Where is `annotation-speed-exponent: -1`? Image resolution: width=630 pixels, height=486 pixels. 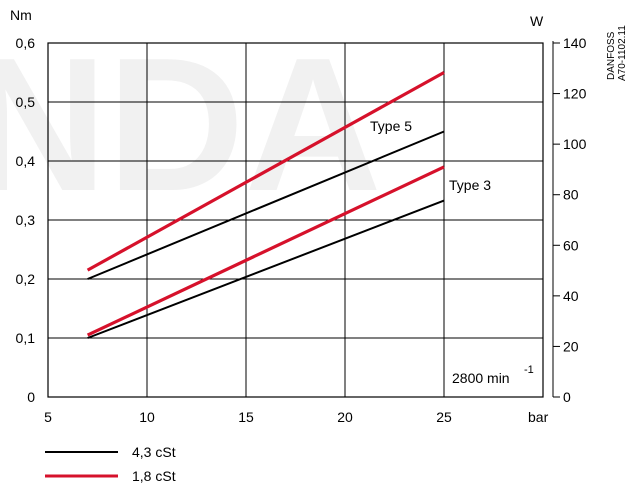 annotation-speed-exponent: -1 is located at coordinates (529, 370).